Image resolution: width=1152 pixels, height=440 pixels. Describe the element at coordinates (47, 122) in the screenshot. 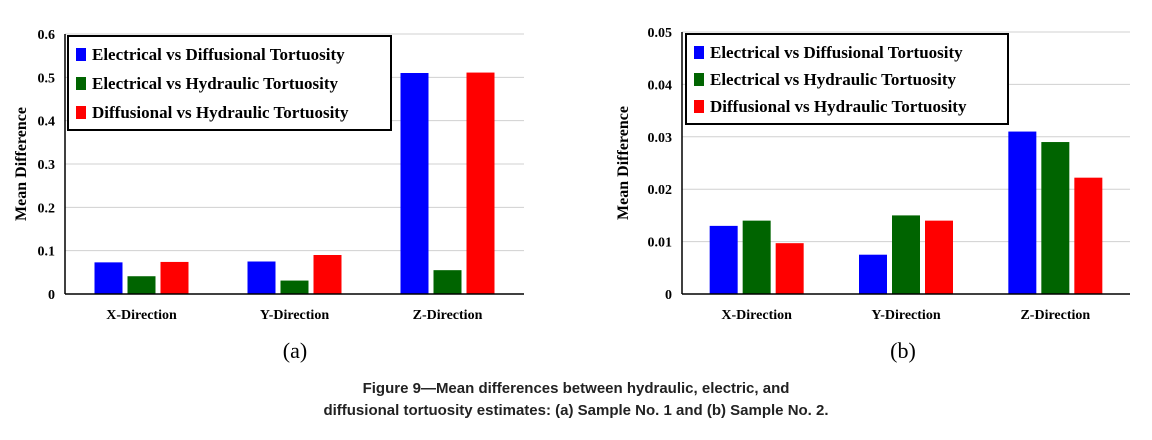

I see `y-tick-label: 0.4` at that location.